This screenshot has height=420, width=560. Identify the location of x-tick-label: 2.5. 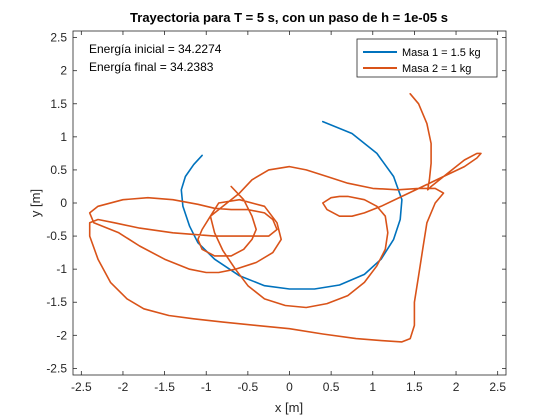
(497, 387).